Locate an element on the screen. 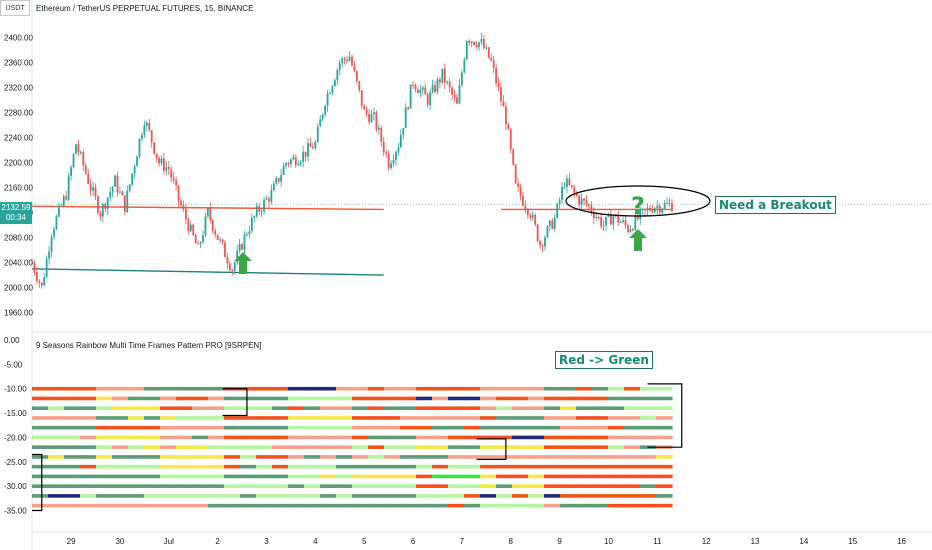 The height and width of the screenshot is (550, 932). candle-countdown: 00:34 is located at coordinates (16, 217).